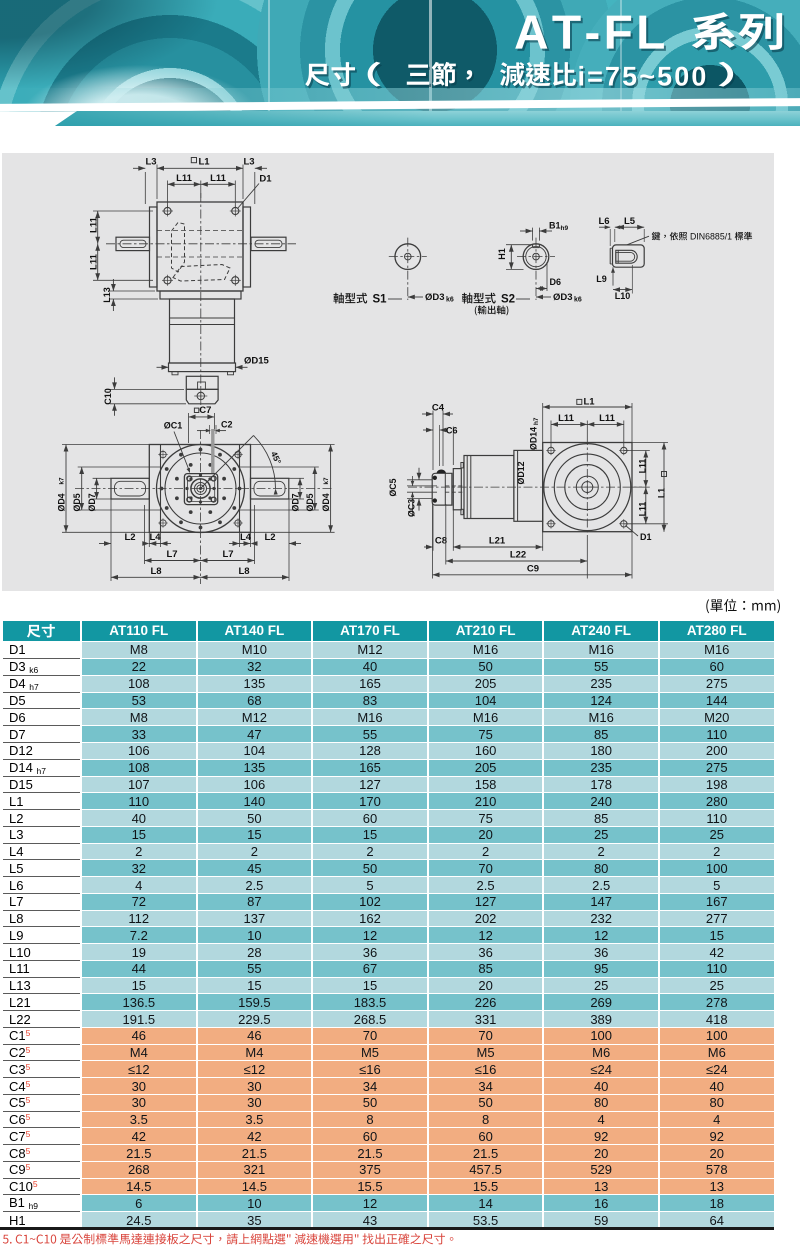 This screenshot has height=1249, width=800. Describe the element at coordinates (502, 254) in the screenshot. I see `svg-text: H1` at that location.